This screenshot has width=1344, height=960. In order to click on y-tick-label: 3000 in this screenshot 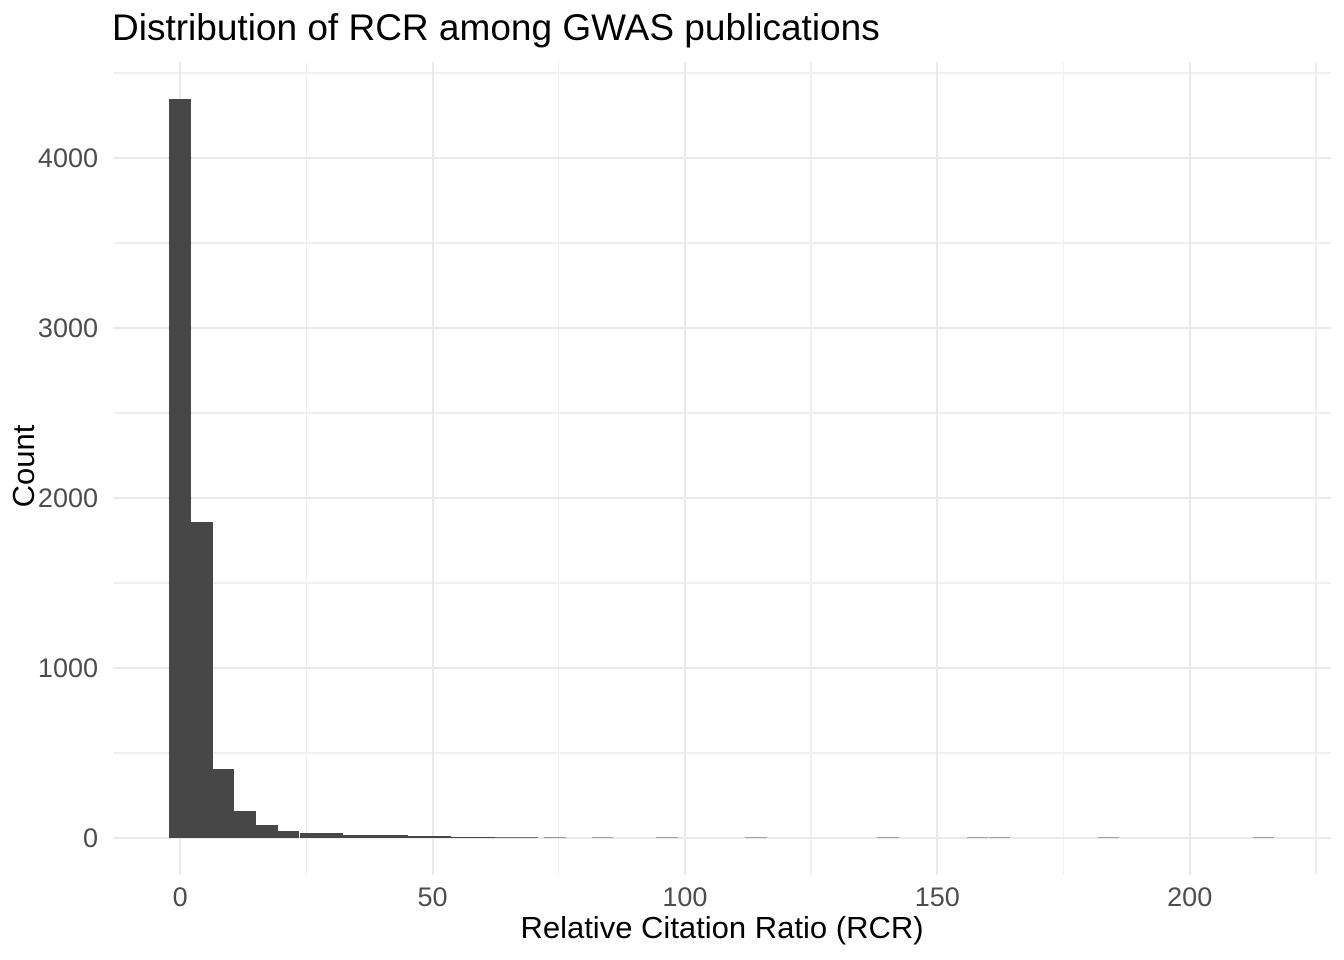, I will do `click(67, 328)`.